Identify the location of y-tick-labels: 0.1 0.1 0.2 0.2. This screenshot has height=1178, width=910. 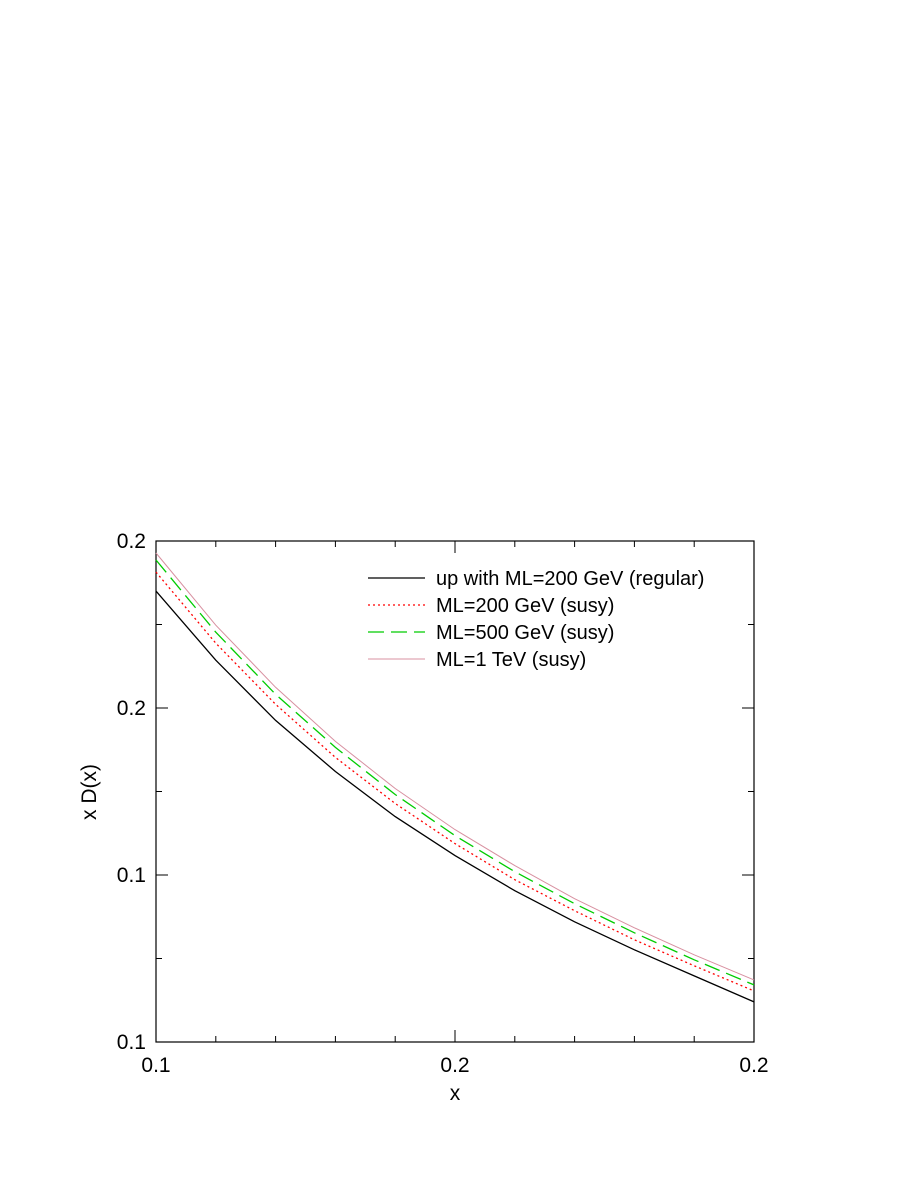
(131, 792).